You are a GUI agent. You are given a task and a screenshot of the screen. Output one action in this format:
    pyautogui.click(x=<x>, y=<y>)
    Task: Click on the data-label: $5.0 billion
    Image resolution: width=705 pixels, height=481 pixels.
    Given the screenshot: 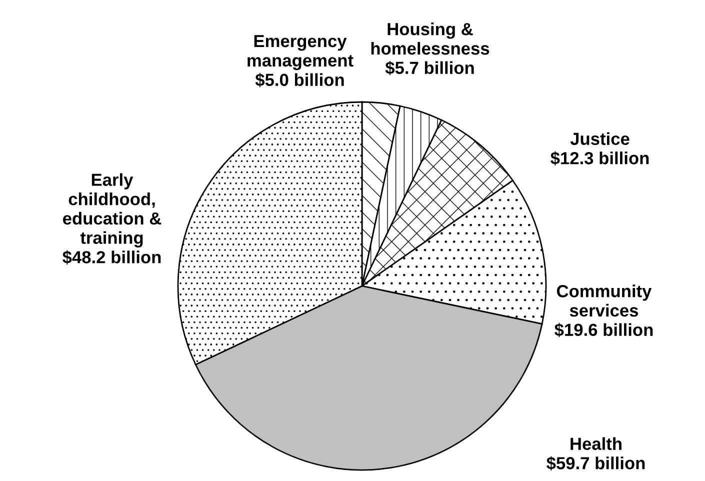 What is the action you would take?
    pyautogui.click(x=299, y=80)
    